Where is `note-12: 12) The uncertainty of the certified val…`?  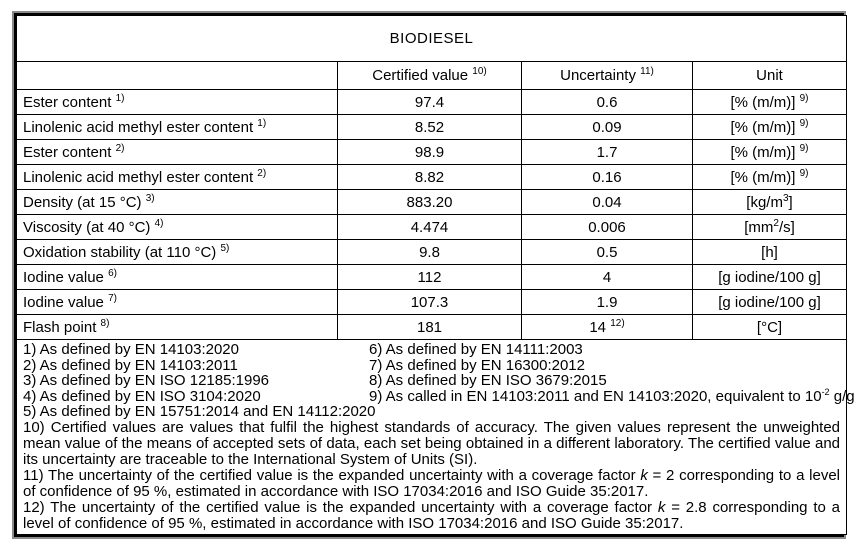 note-12: 12) The uncertainty of the certified val… is located at coordinates (432, 515).